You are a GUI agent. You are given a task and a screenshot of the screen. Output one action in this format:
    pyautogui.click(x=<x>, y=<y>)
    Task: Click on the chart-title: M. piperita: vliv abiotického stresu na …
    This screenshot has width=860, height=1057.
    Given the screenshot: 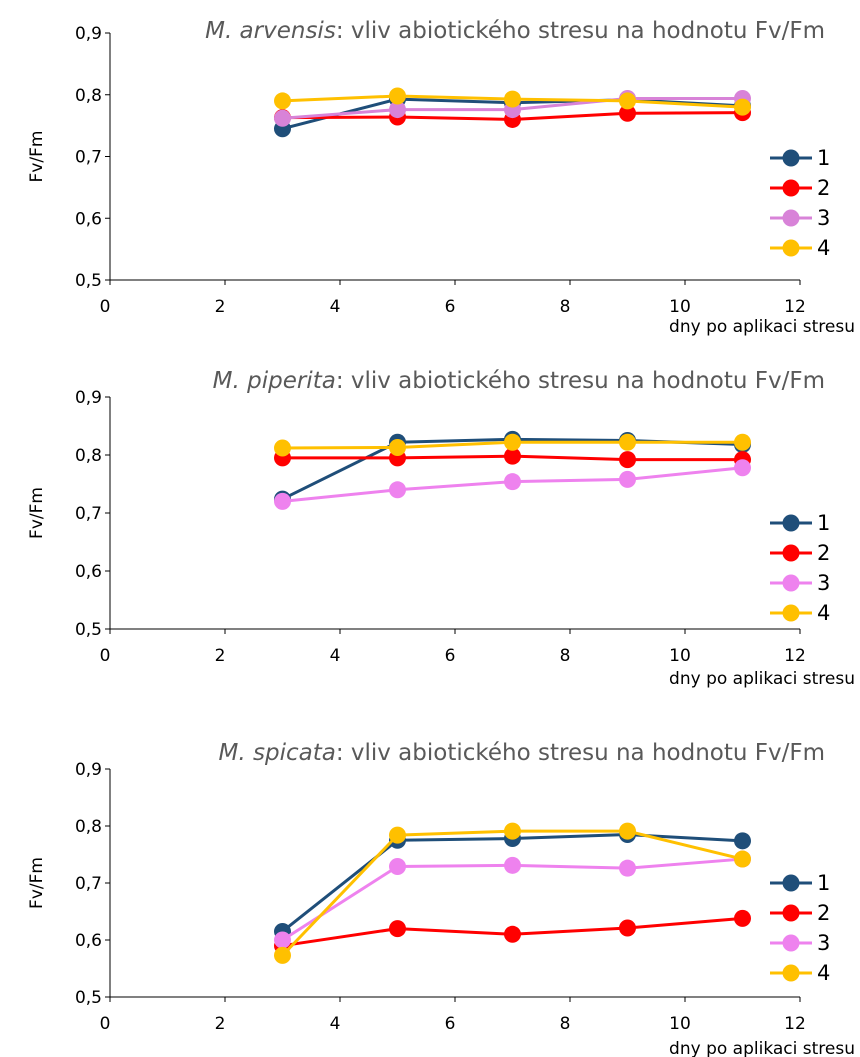 What is the action you would take?
    pyautogui.click(x=519, y=381)
    